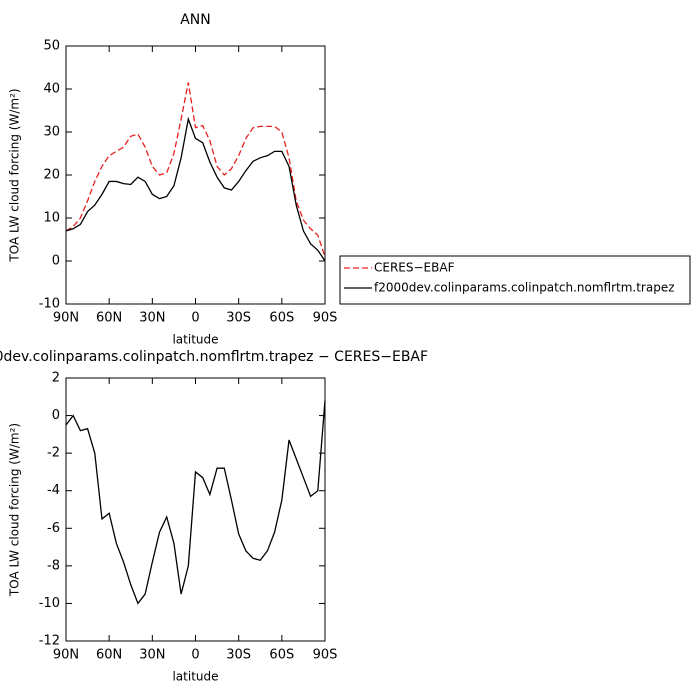  Describe the element at coordinates (53, 565) in the screenshot. I see `y-tick-label: -8` at that location.